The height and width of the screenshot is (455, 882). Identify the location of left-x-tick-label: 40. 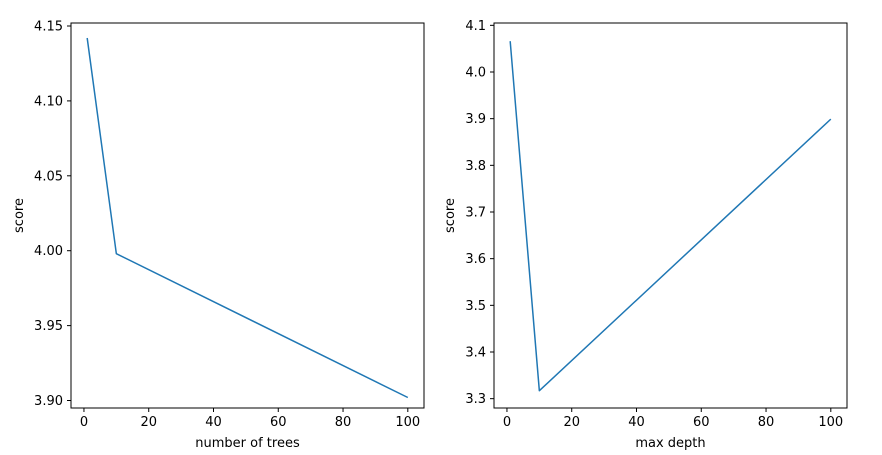
(213, 422).